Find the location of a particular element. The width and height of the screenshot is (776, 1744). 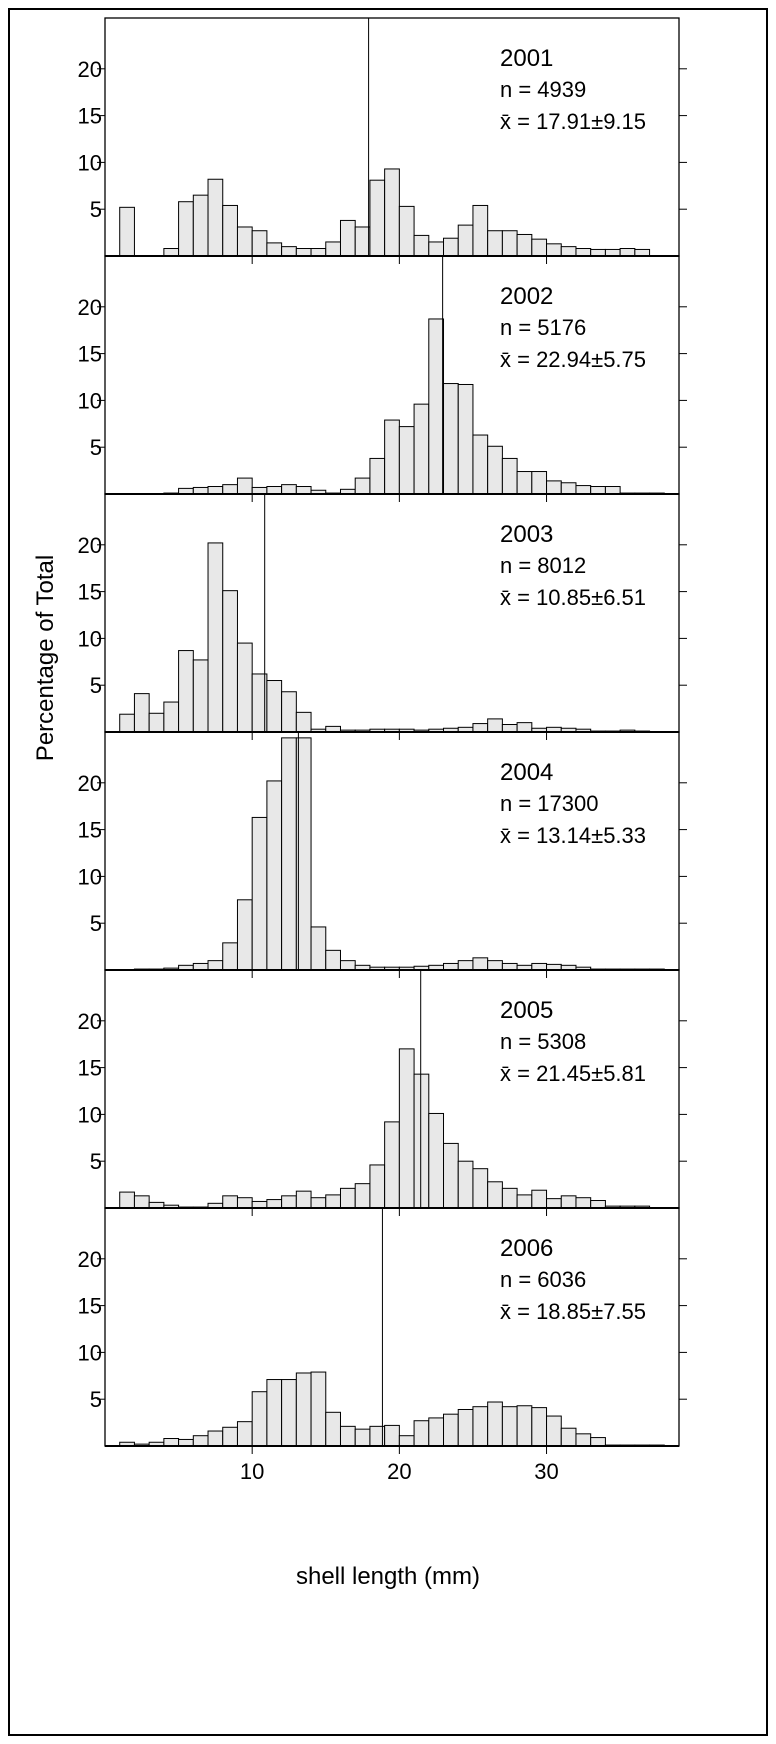

sample-size-label: n = 4939 is located at coordinates (543, 89).